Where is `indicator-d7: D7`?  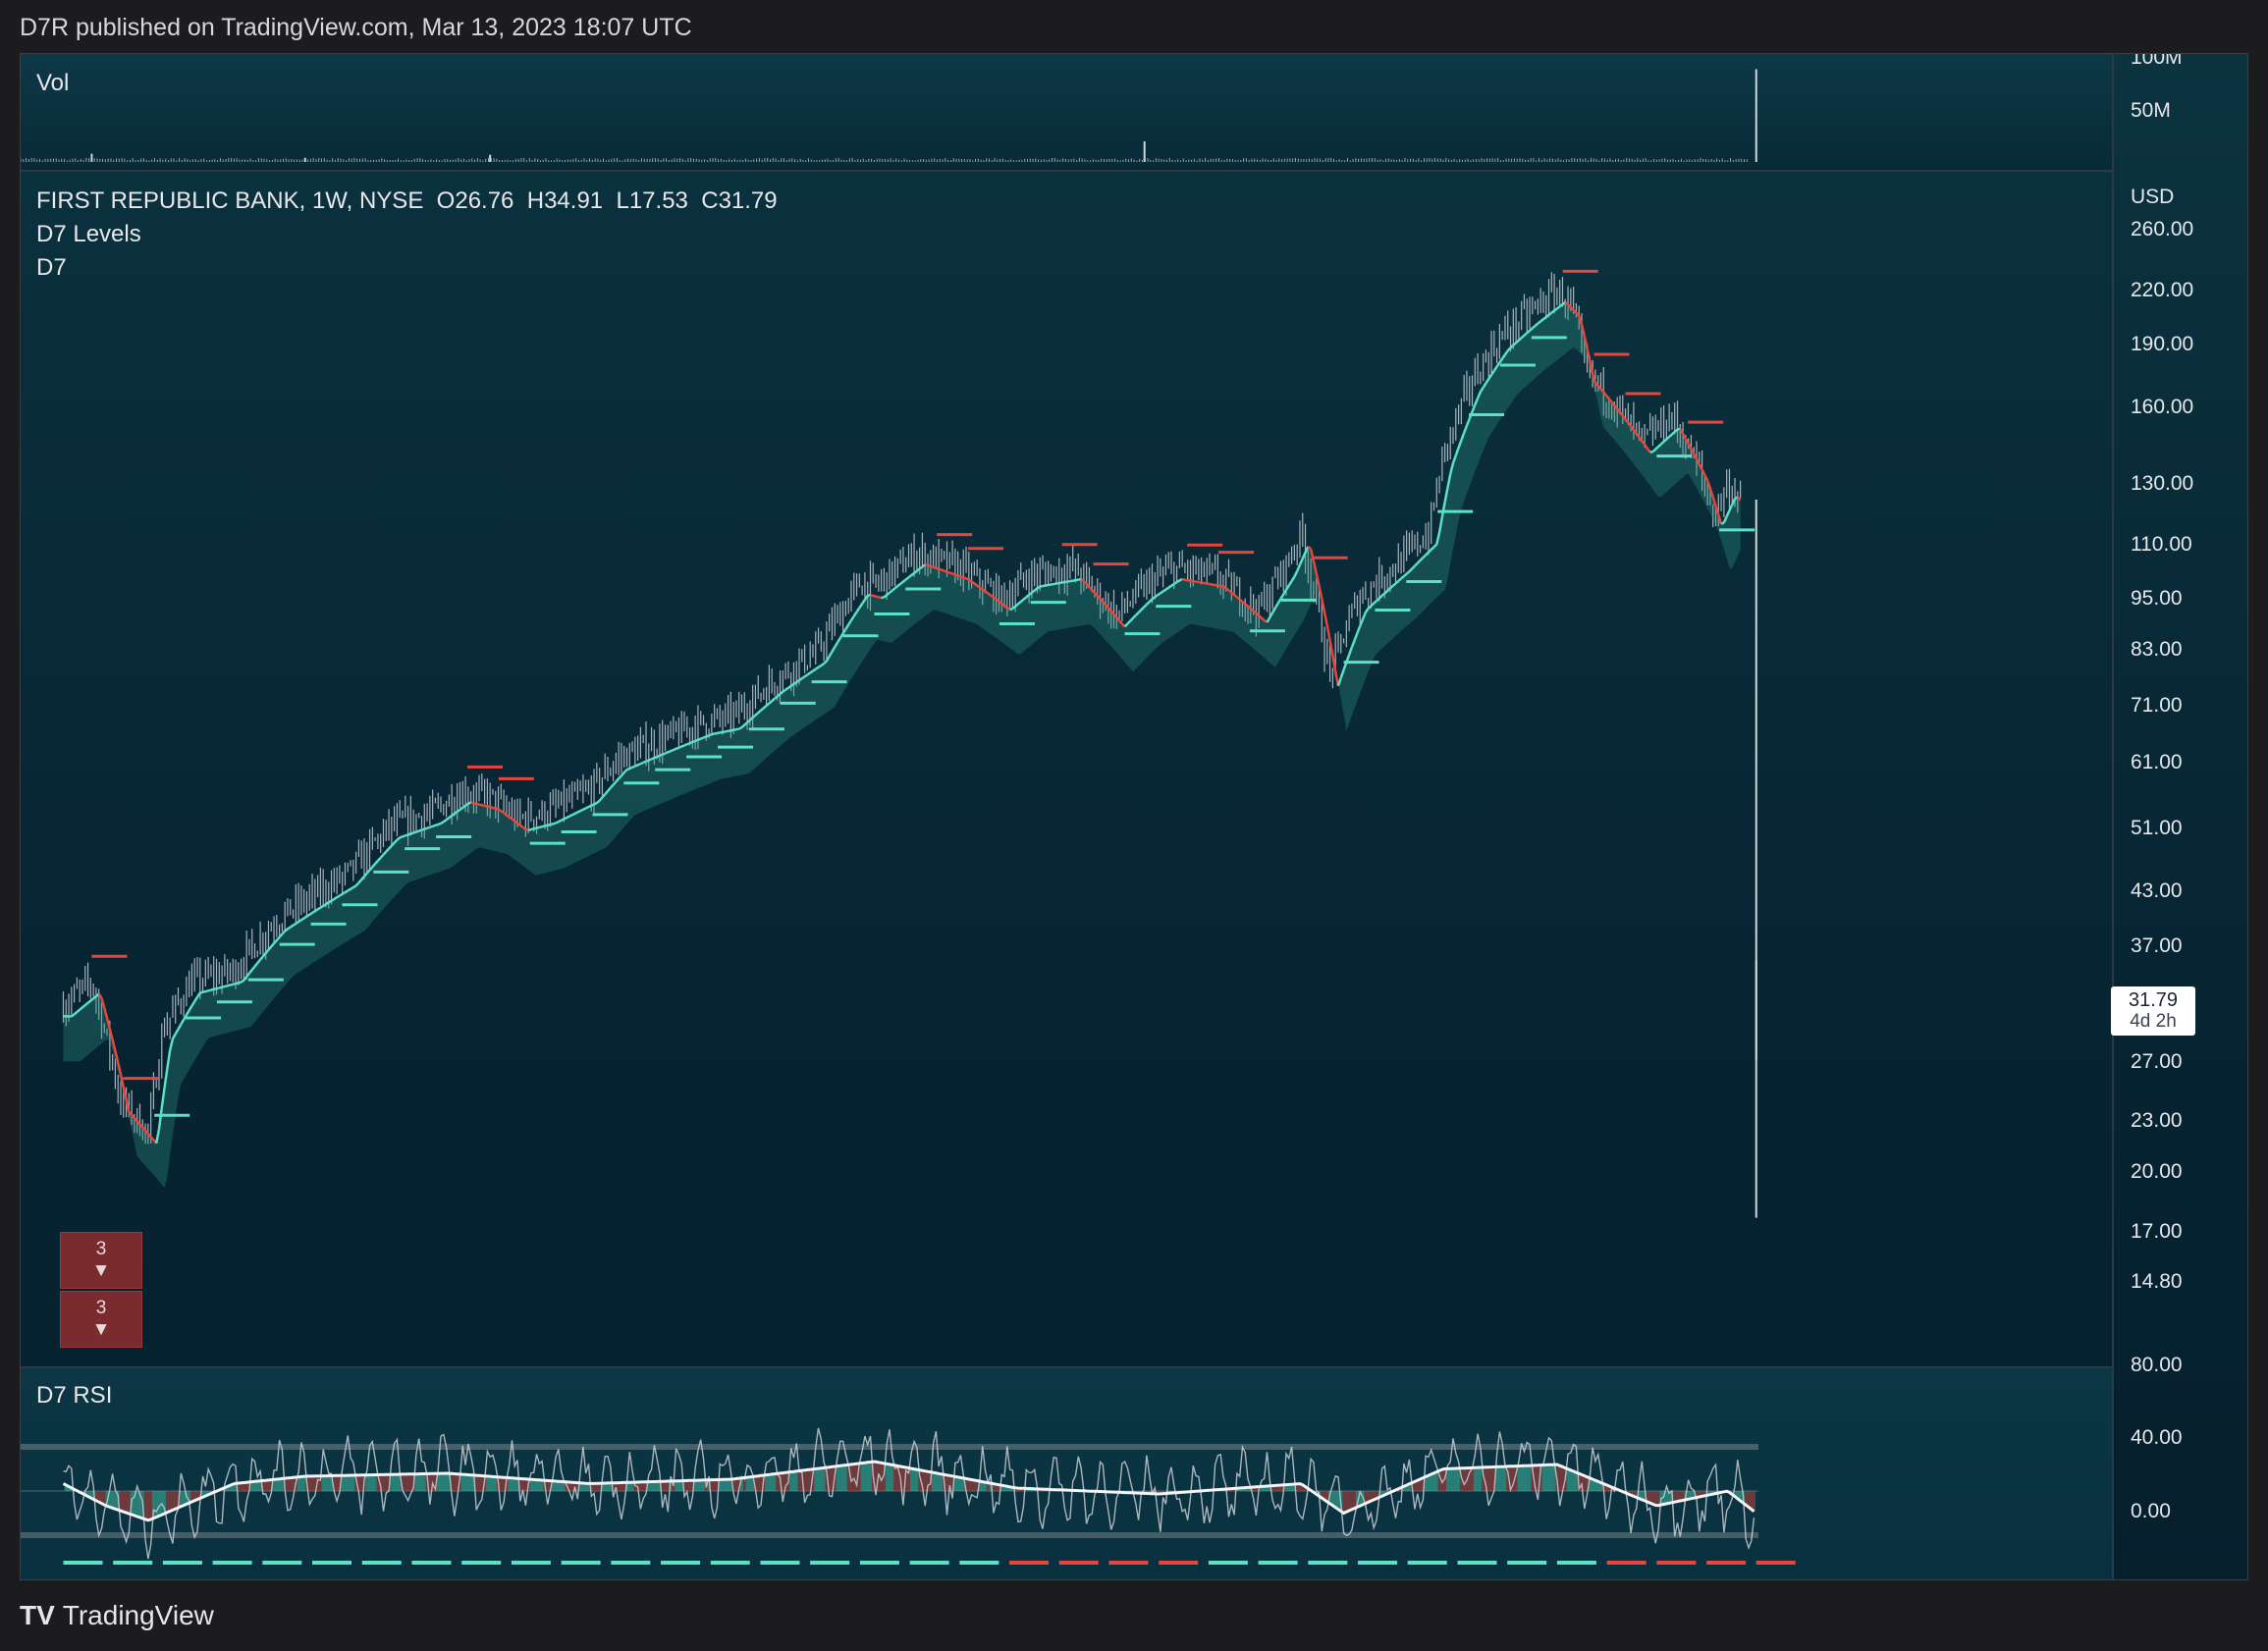 indicator-d7: D7 is located at coordinates (52, 267).